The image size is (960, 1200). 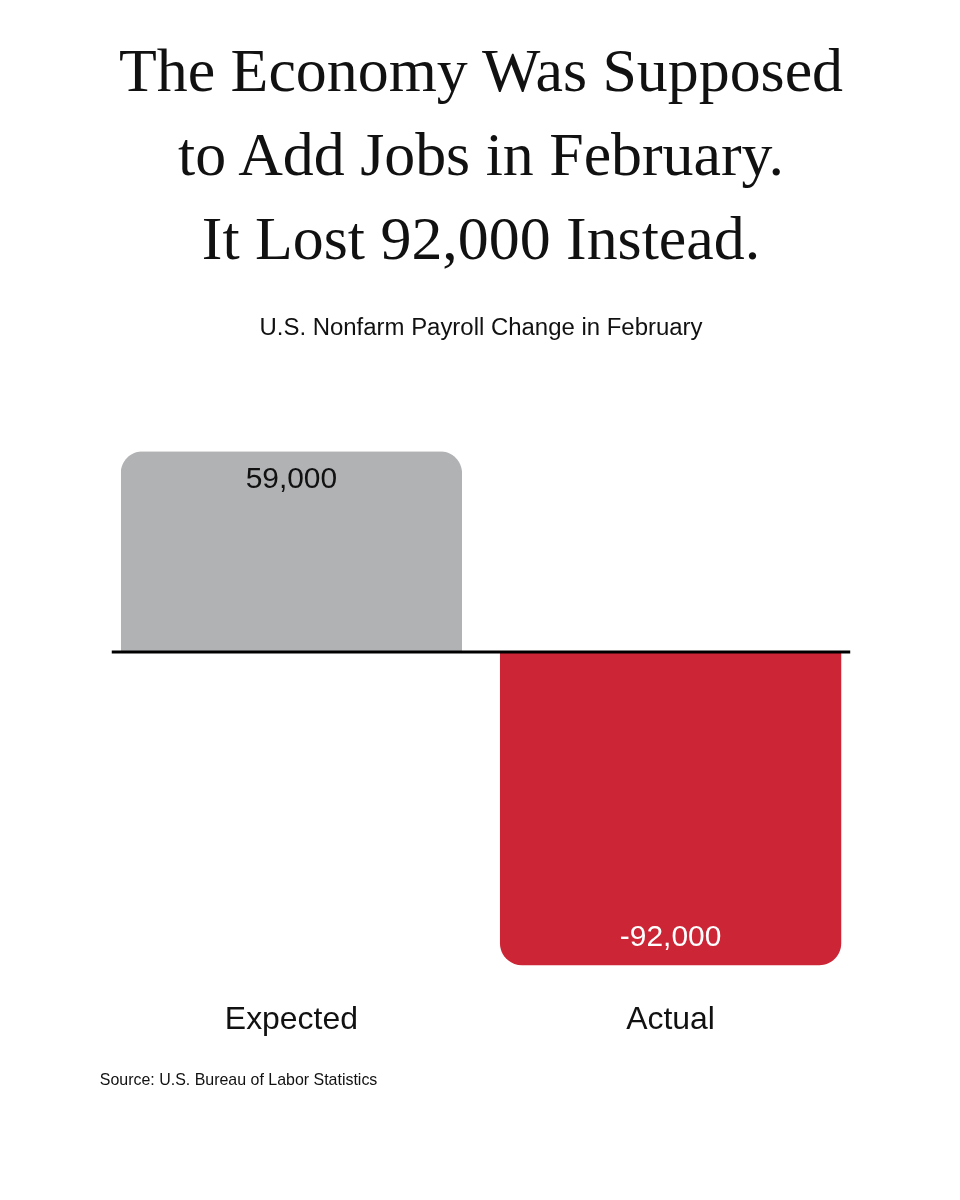 I want to click on chart-title: The Economy Was Supposed to Add Jobs in February. It Lost 92,000 Instead., so click(x=481, y=154).